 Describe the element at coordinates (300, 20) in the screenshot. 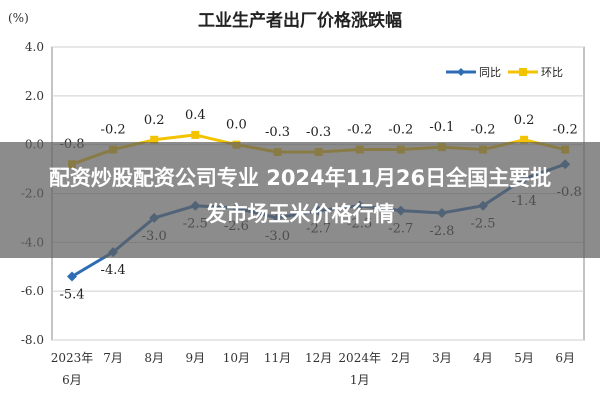

I see `chart-title: 工业生产者出厂价格涨跌幅` at that location.